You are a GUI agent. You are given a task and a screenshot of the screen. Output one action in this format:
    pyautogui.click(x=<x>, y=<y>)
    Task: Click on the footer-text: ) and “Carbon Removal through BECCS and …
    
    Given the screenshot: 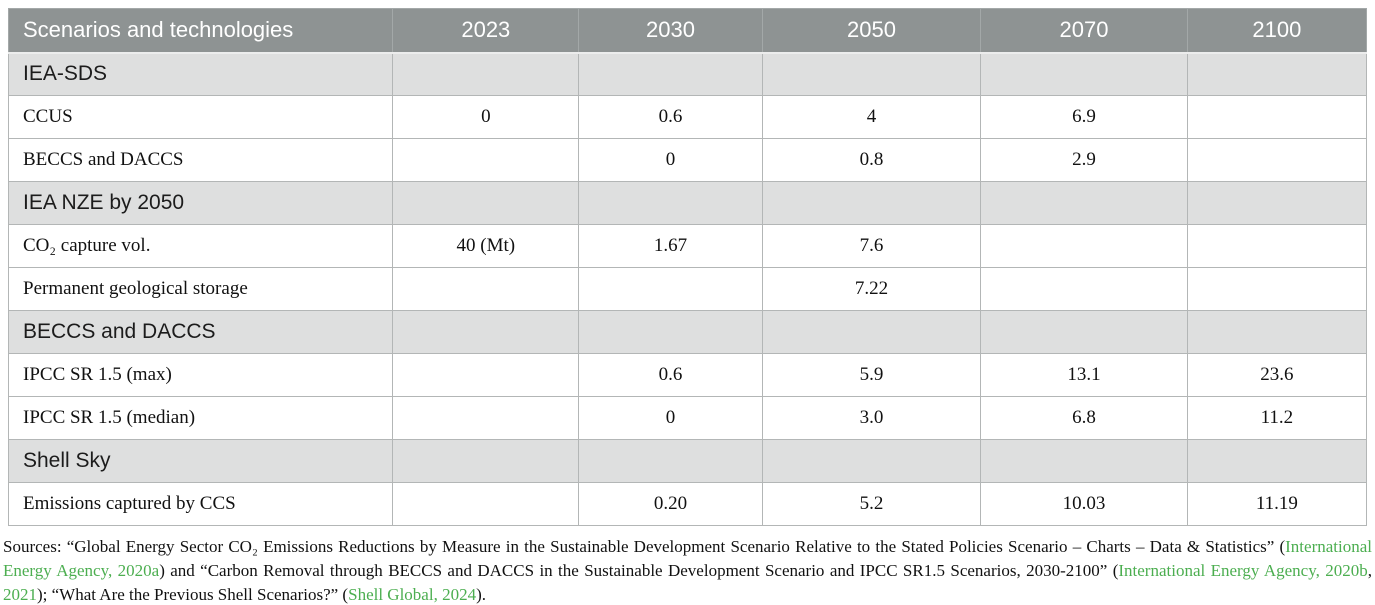 What is the action you would take?
    pyautogui.click(x=639, y=570)
    